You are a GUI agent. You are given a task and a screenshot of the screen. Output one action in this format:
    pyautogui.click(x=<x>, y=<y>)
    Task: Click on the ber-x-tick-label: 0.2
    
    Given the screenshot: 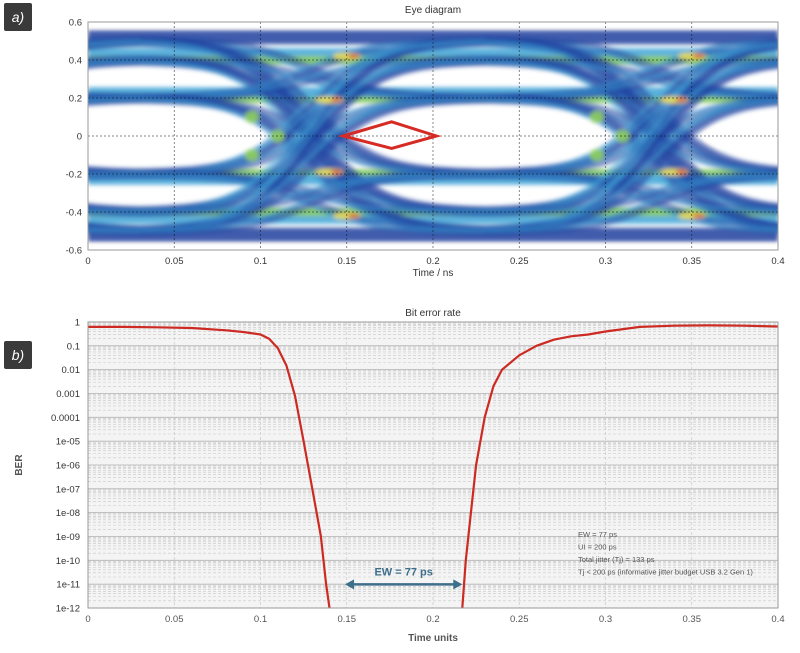 What is the action you would take?
    pyautogui.click(x=432, y=619)
    